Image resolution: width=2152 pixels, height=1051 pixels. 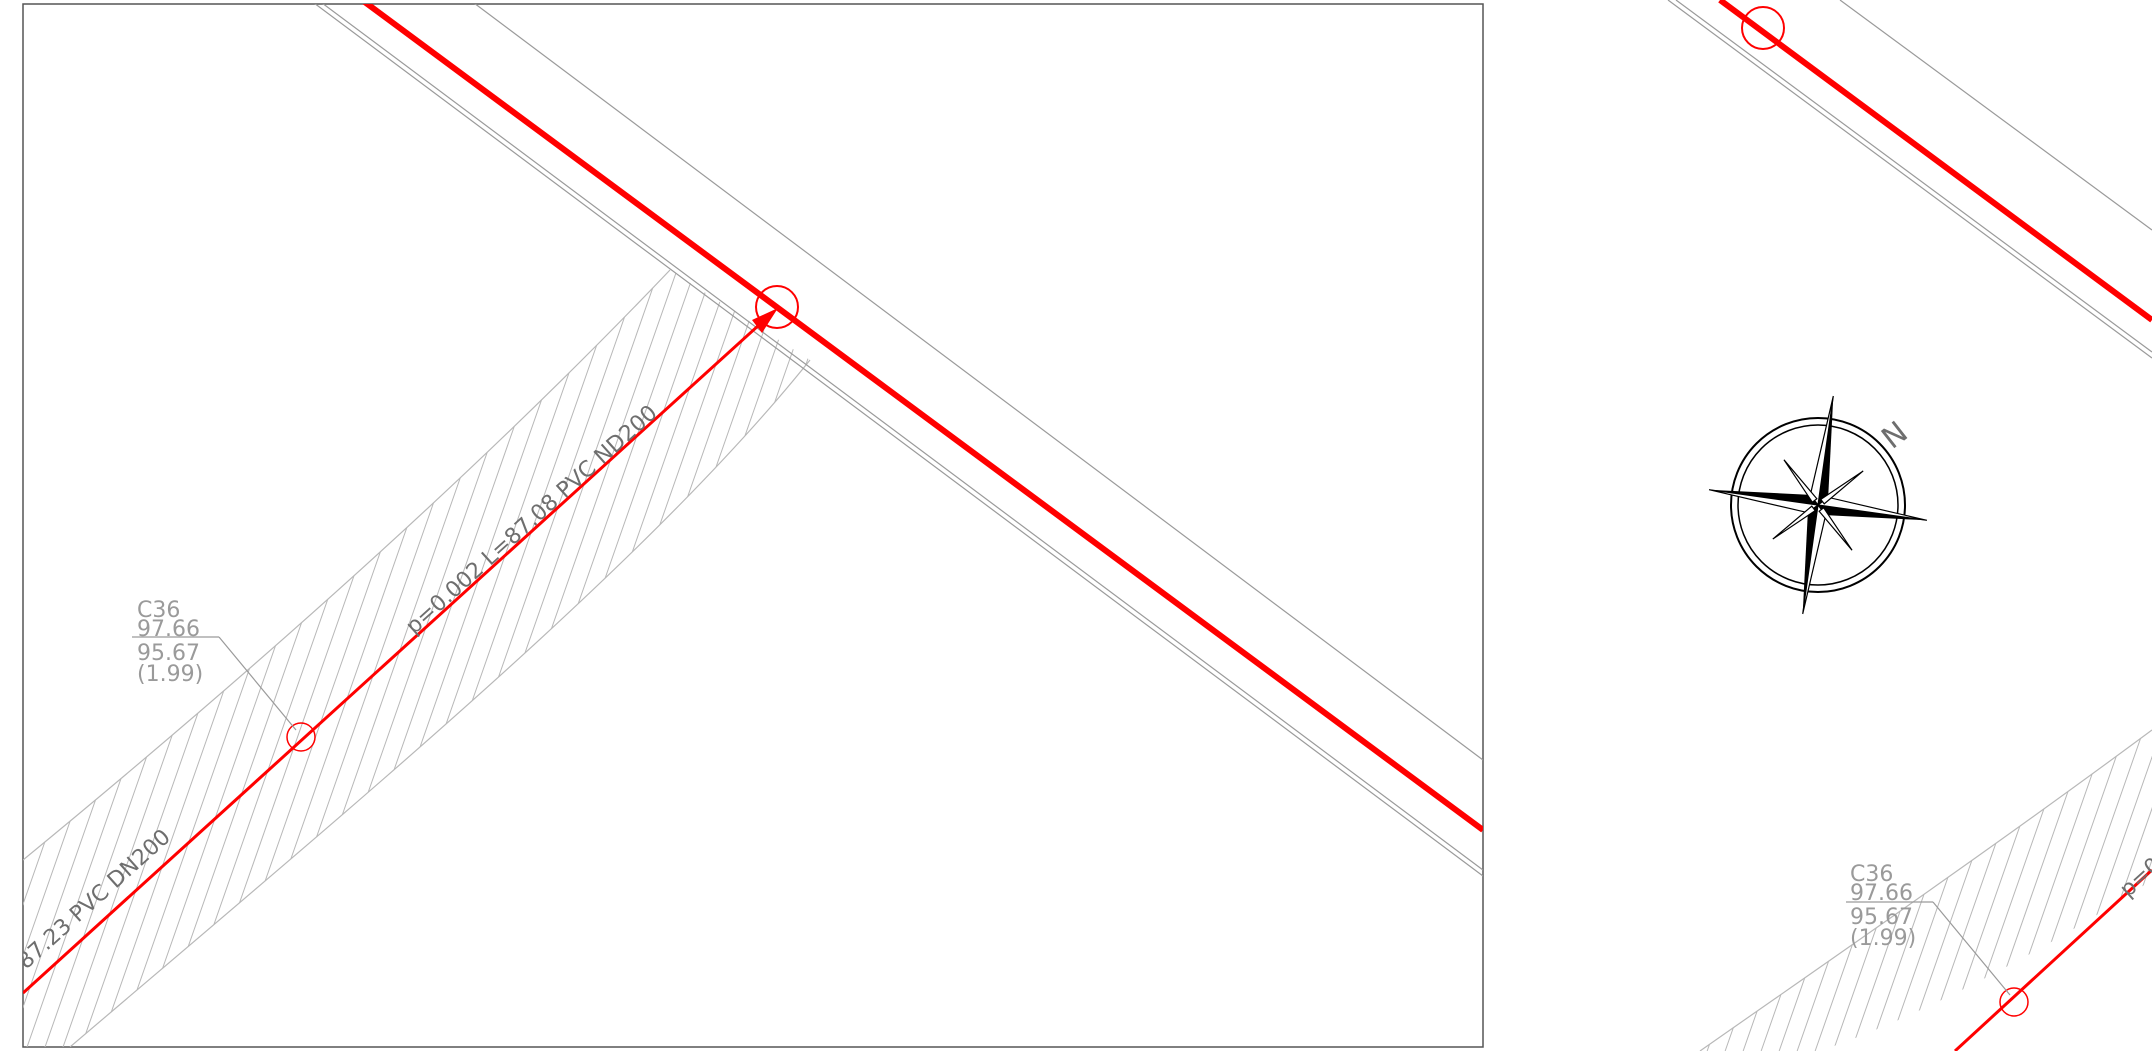 I want to click on manhole-top-right, so click(x=1763, y=28).